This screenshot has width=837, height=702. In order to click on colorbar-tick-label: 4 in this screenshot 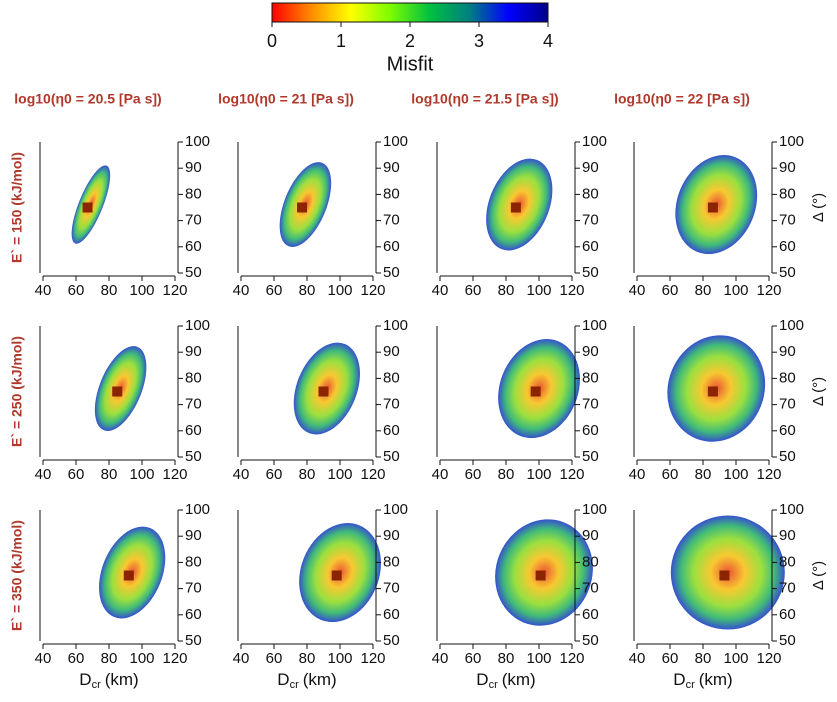, I will do `click(548, 41)`.